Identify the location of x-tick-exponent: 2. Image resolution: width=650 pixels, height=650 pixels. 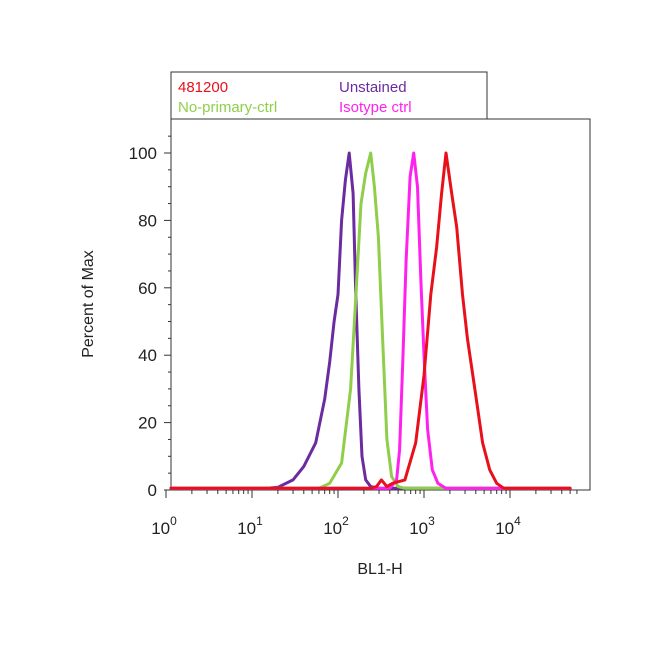
(345, 521).